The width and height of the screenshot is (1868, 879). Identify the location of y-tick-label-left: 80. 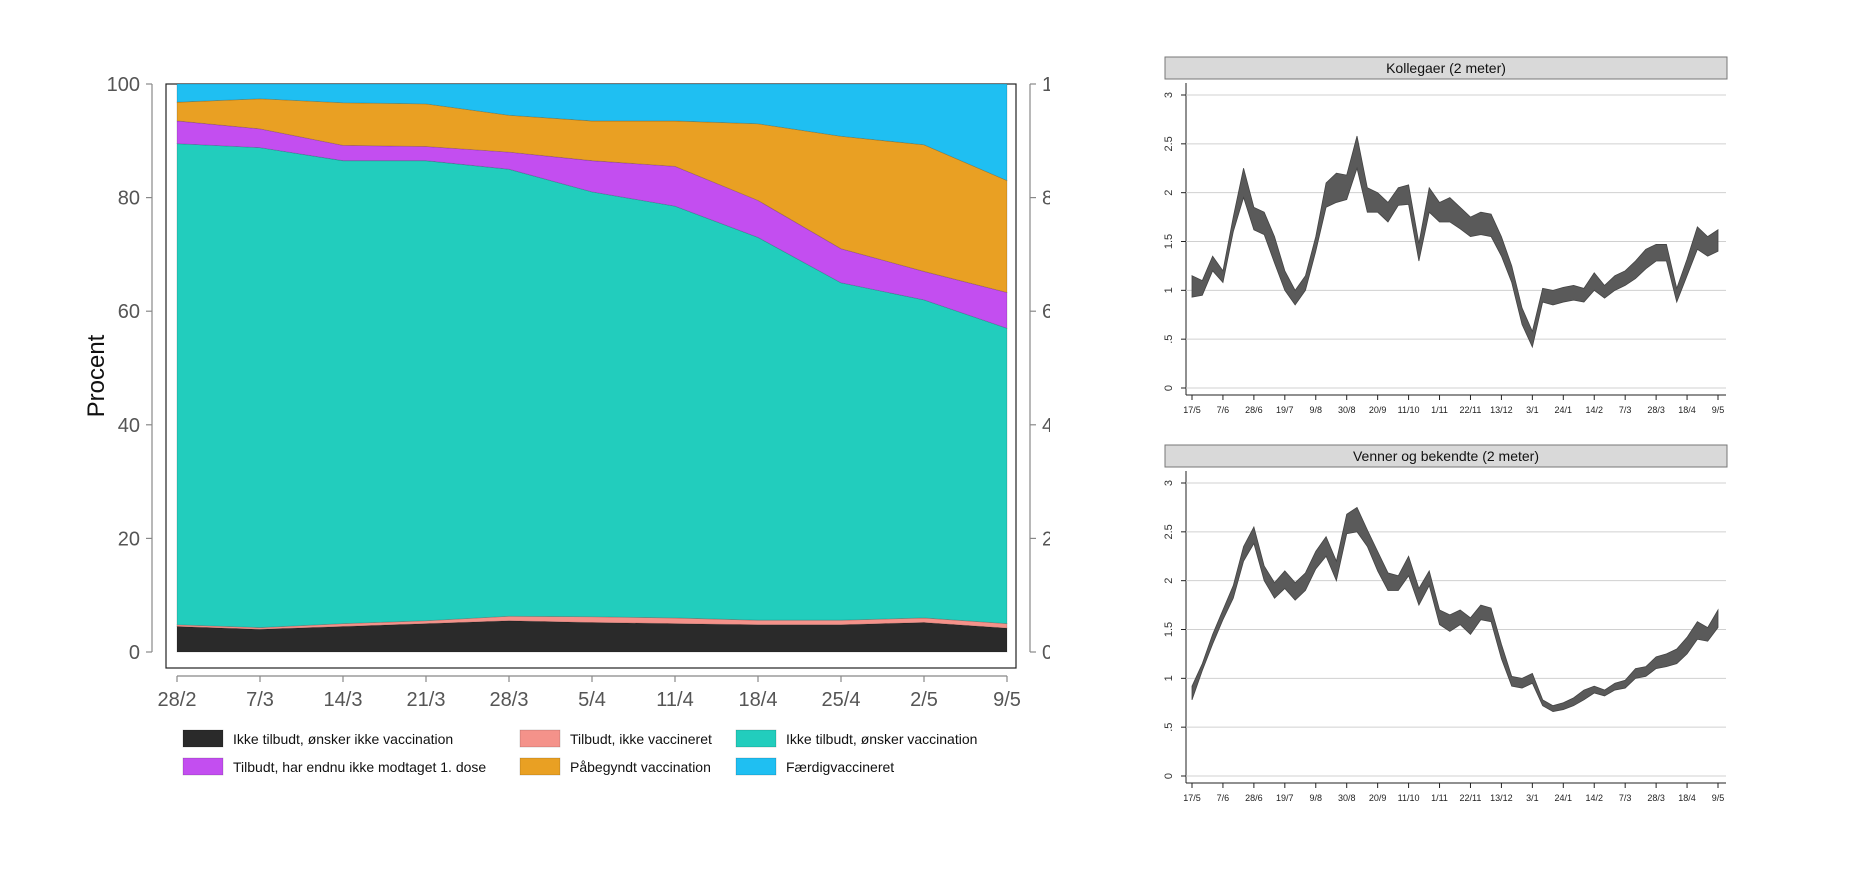
(129, 199).